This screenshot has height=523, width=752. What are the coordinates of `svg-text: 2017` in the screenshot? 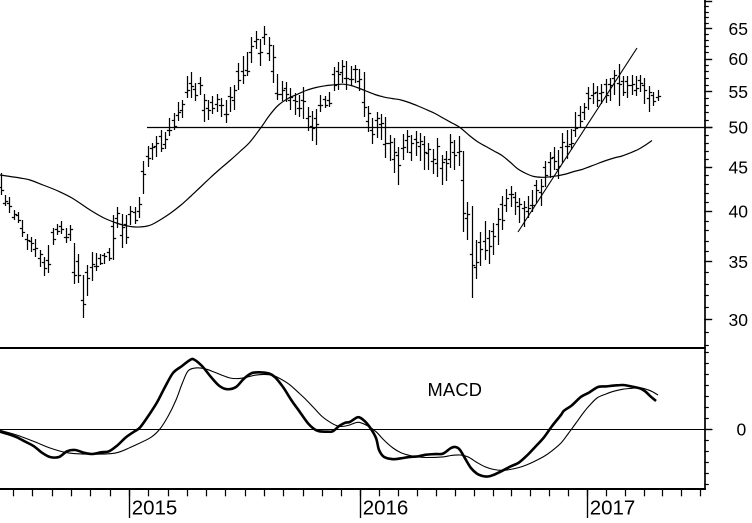 It's located at (613, 508).